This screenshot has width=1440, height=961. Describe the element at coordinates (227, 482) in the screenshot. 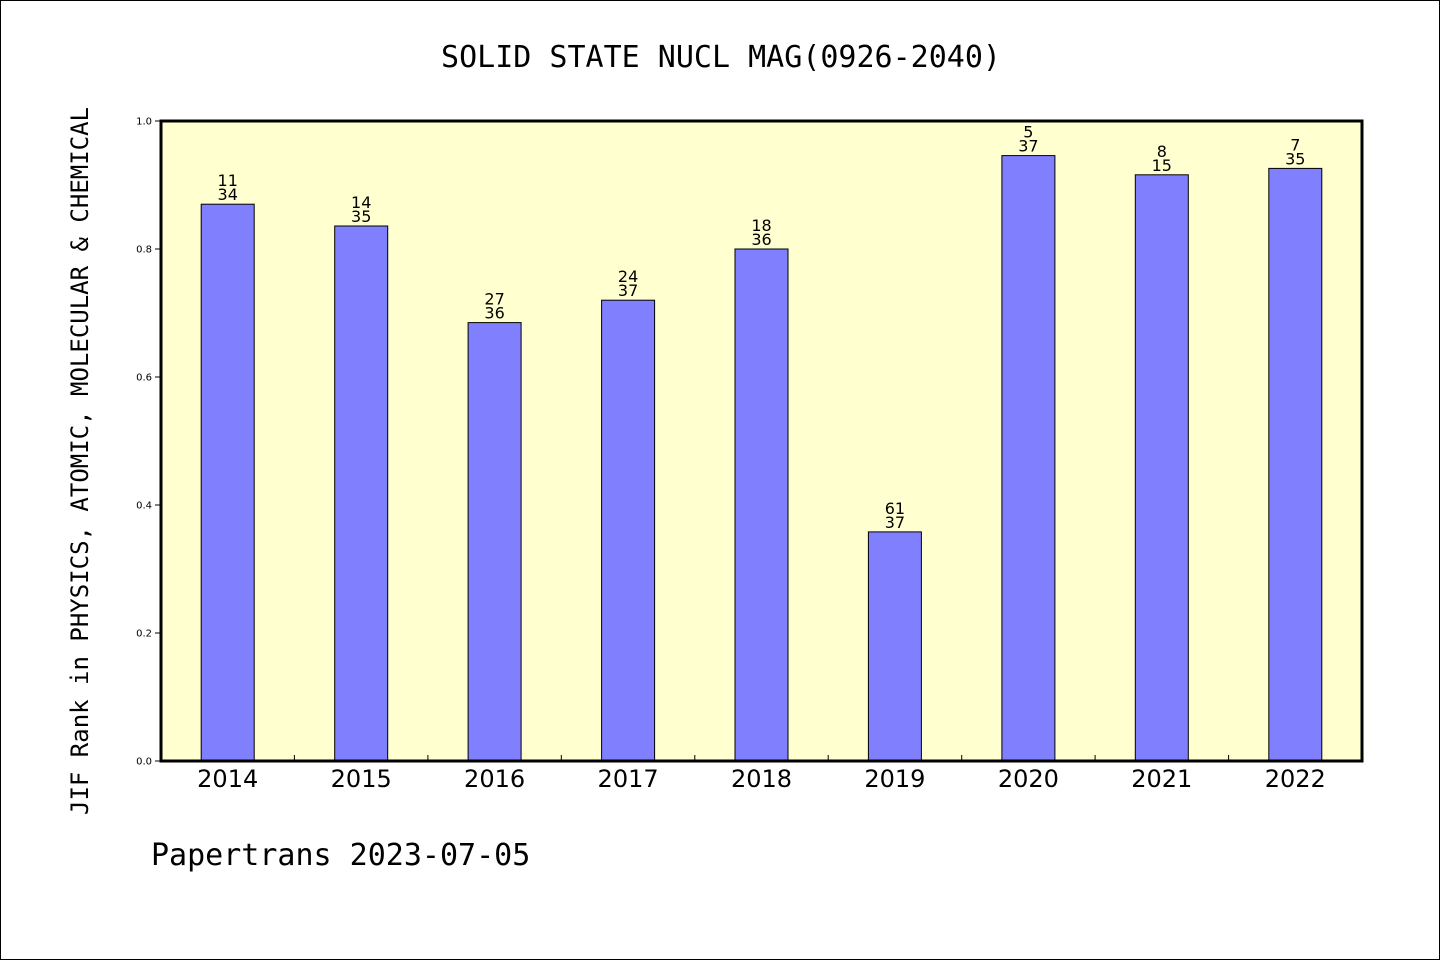

I see `bar-2014` at that location.